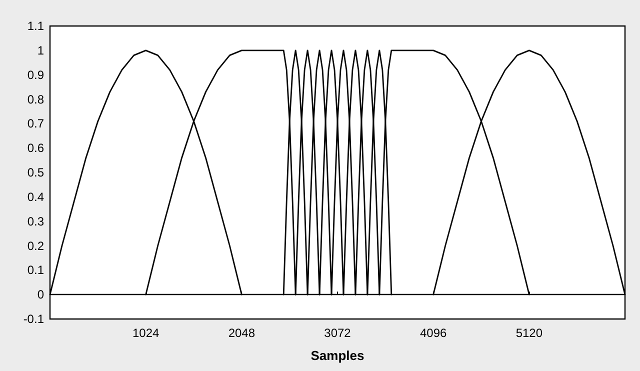  I want to click on y-tick-label: 1, so click(40, 50).